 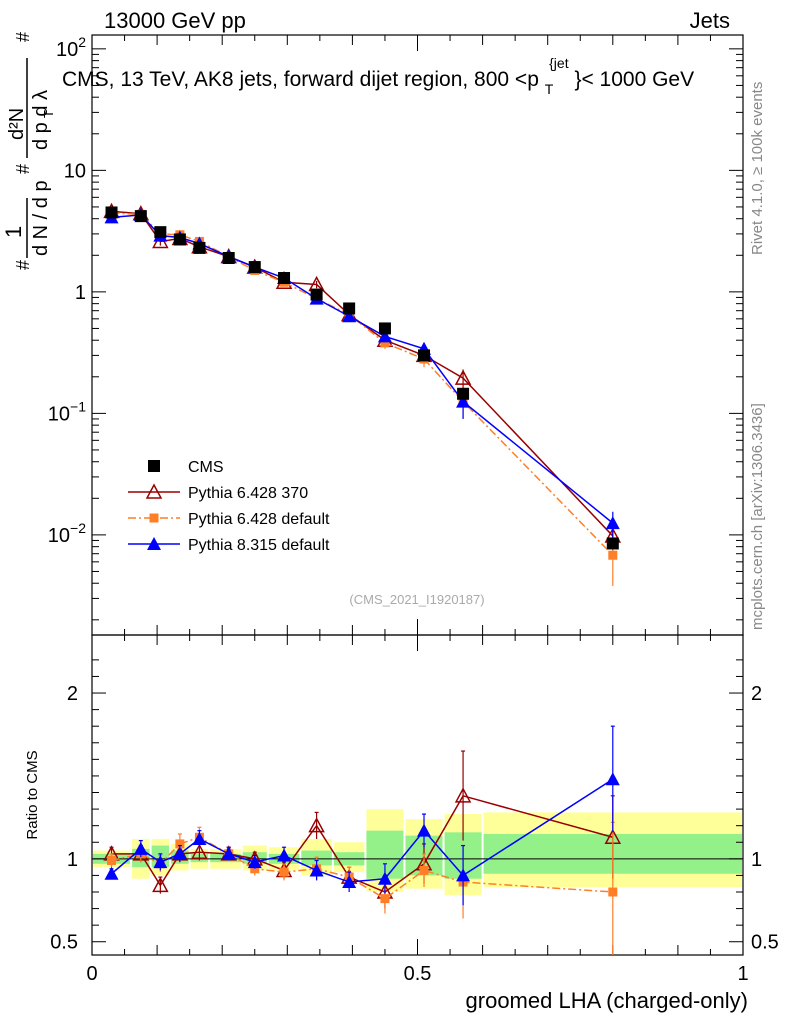 What do you see at coordinates (75, 171) in the screenshot?
I see `main-ytick-label-3: 10` at bounding box center [75, 171].